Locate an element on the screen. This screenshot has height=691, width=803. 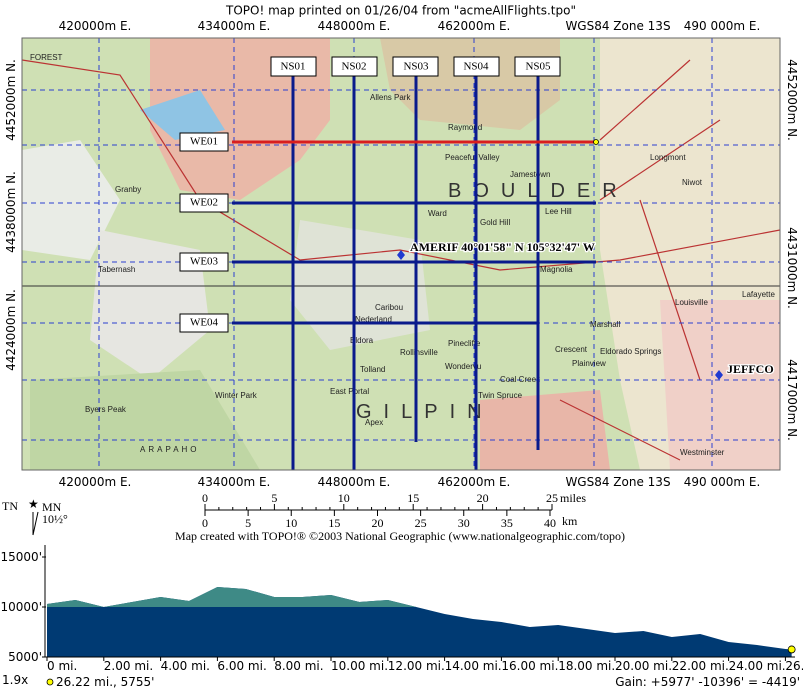
x-tick-label: 16.00 mi. is located at coordinates (529, 666).